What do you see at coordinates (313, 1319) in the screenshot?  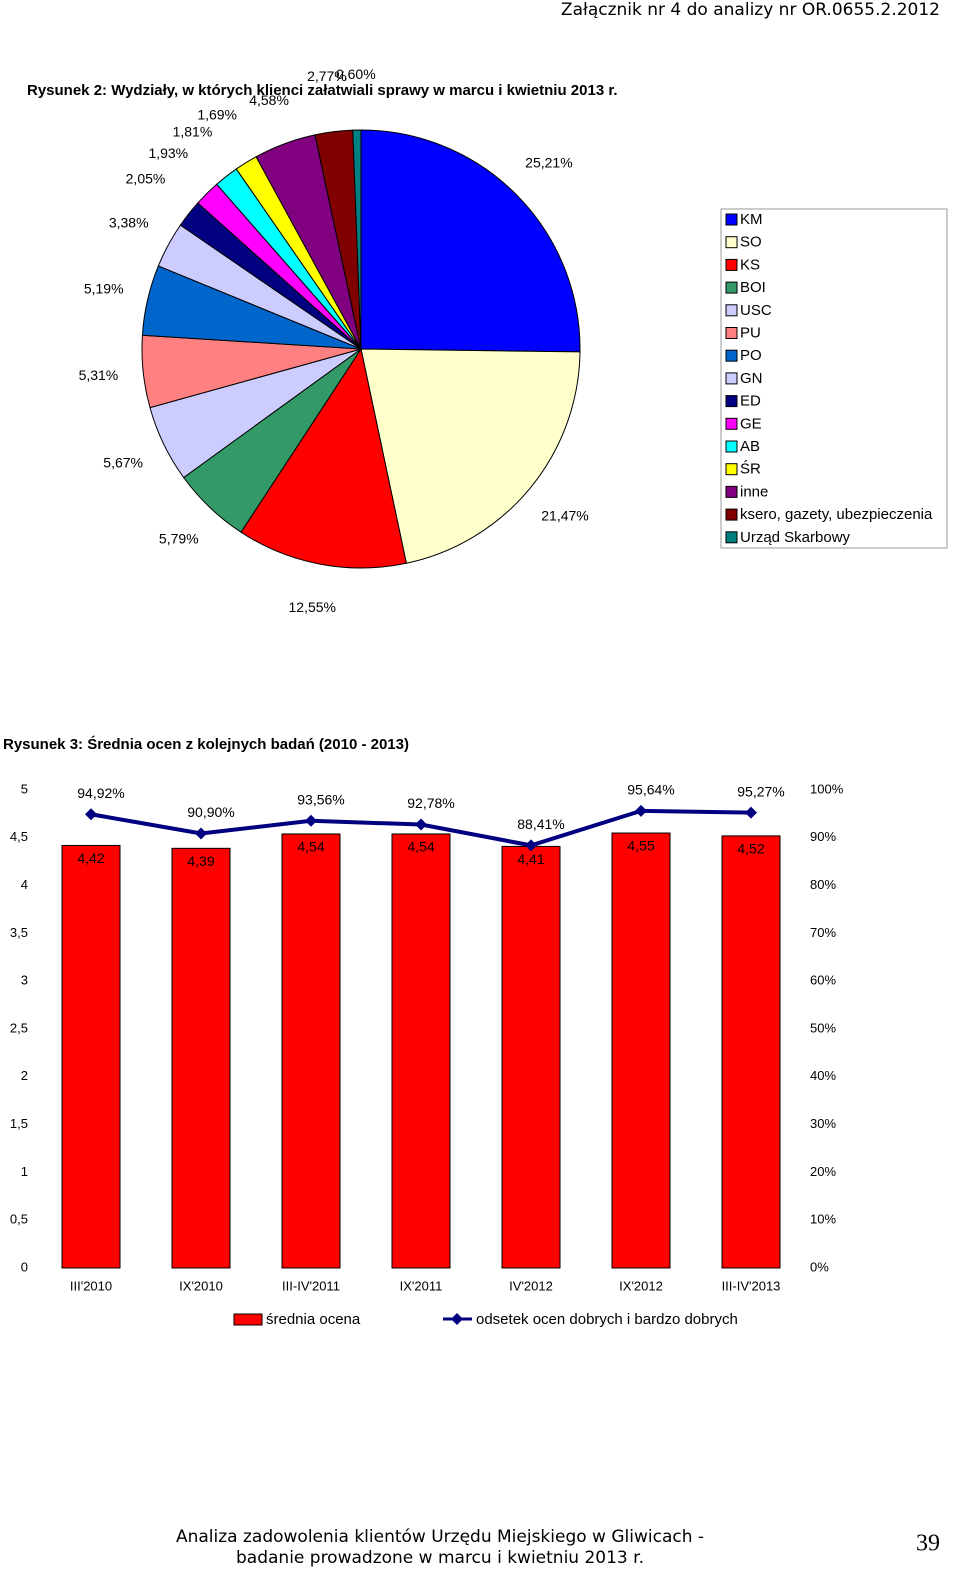 I see `legend-label: średnia ocena` at bounding box center [313, 1319].